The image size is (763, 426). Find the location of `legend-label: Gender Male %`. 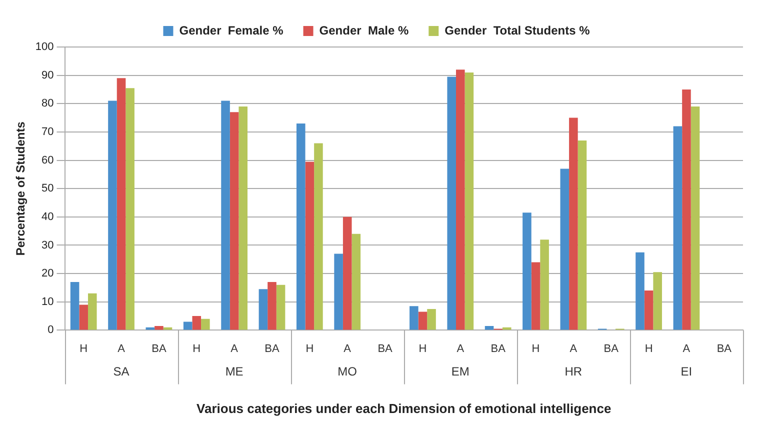

legend-label: Gender Male % is located at coordinates (364, 30).